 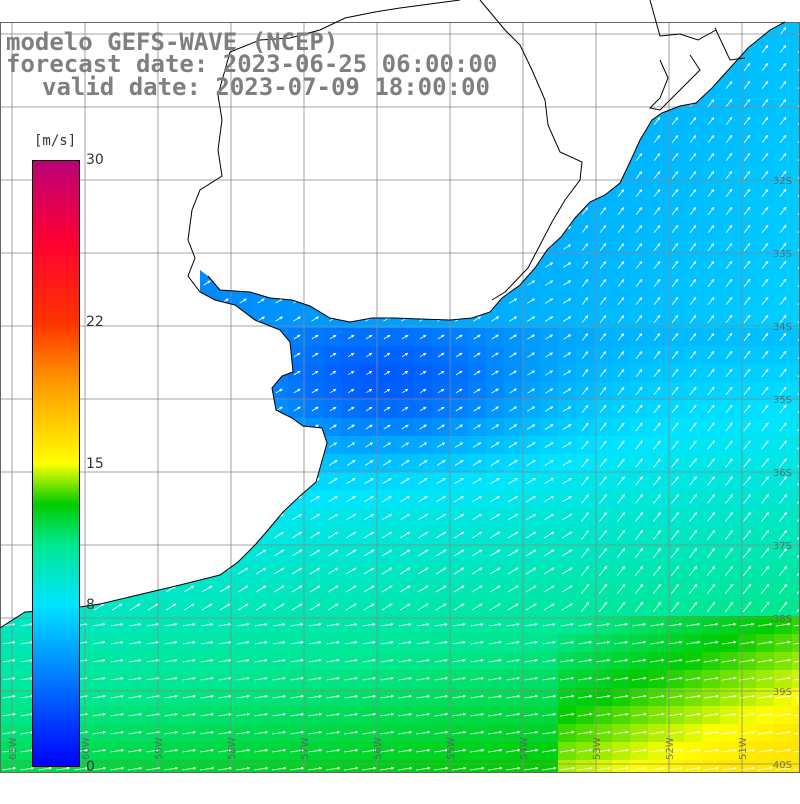 I want to click on longitude-label: 59W, so click(x=159, y=748).